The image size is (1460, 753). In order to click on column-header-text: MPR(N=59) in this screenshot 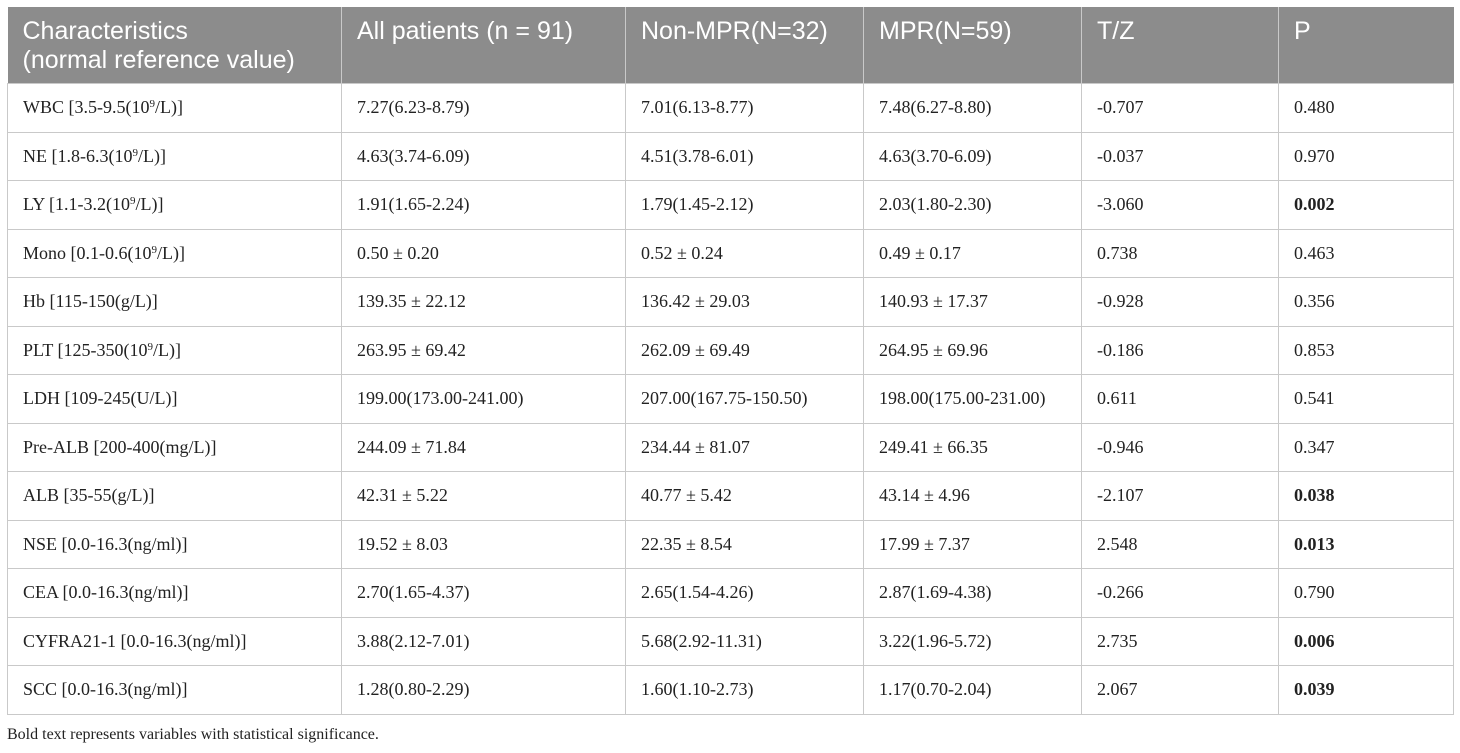, I will do `click(945, 31)`.